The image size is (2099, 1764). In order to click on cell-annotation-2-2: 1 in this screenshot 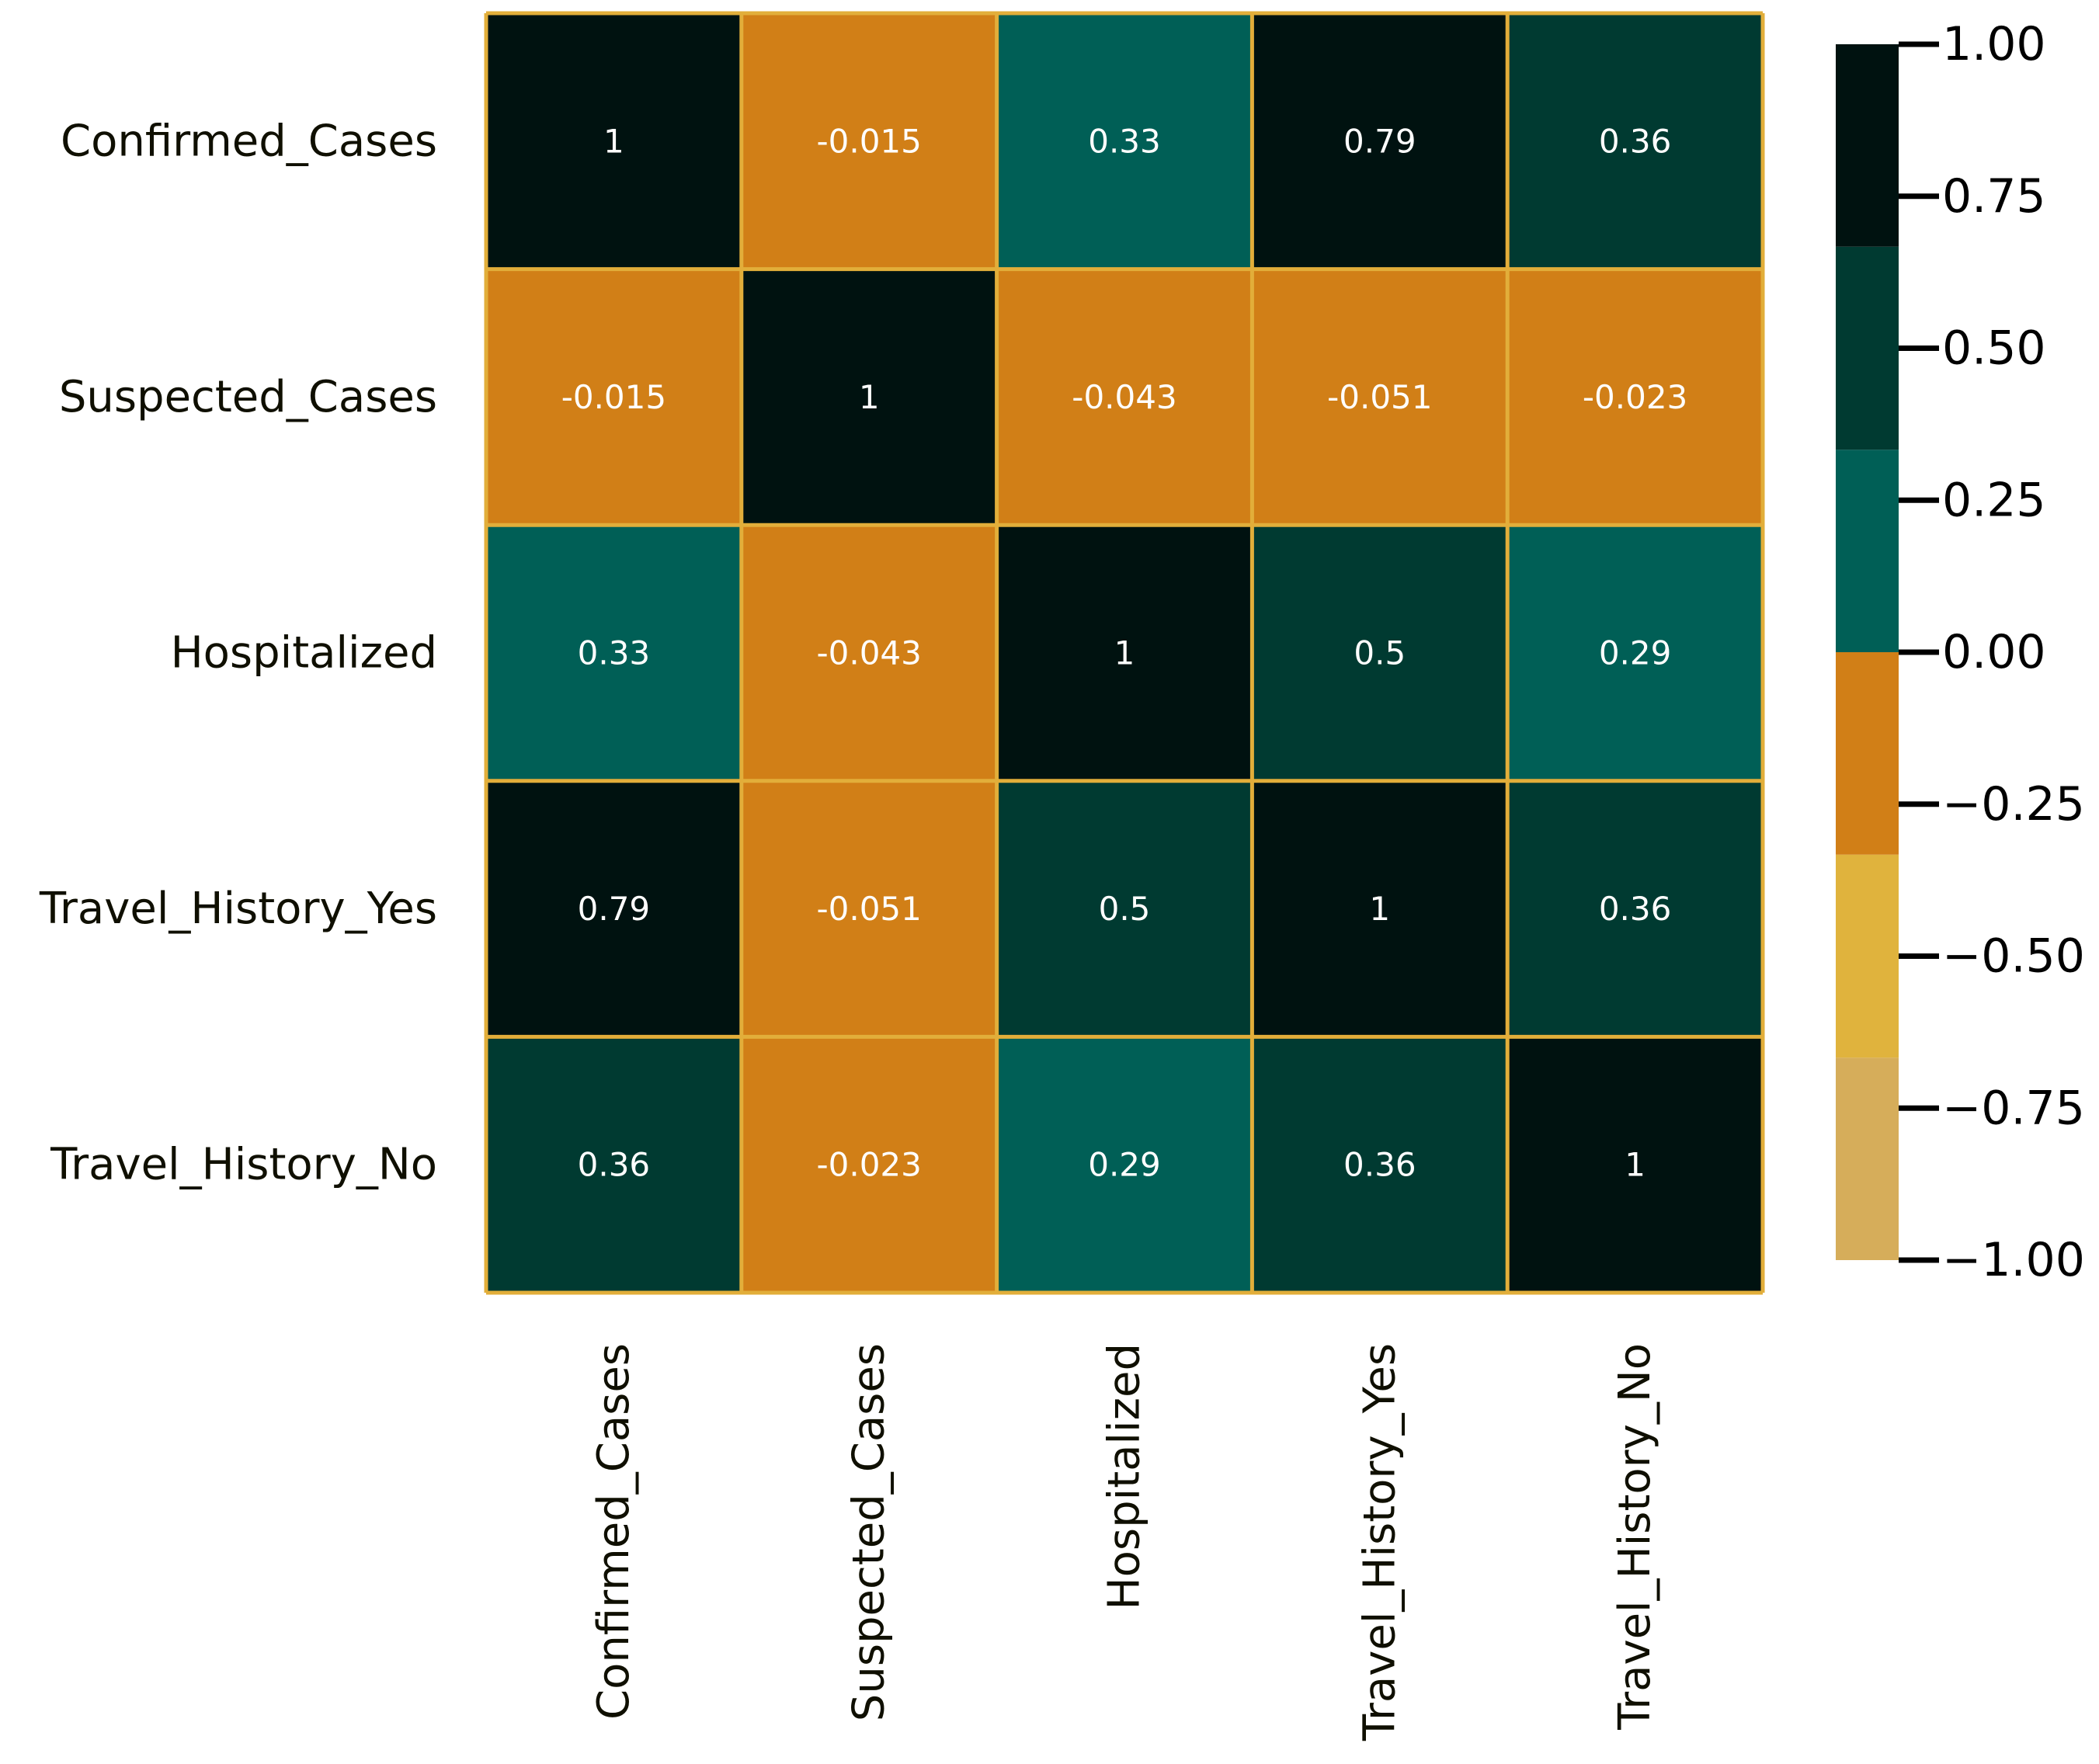, I will do `click(1125, 653)`.